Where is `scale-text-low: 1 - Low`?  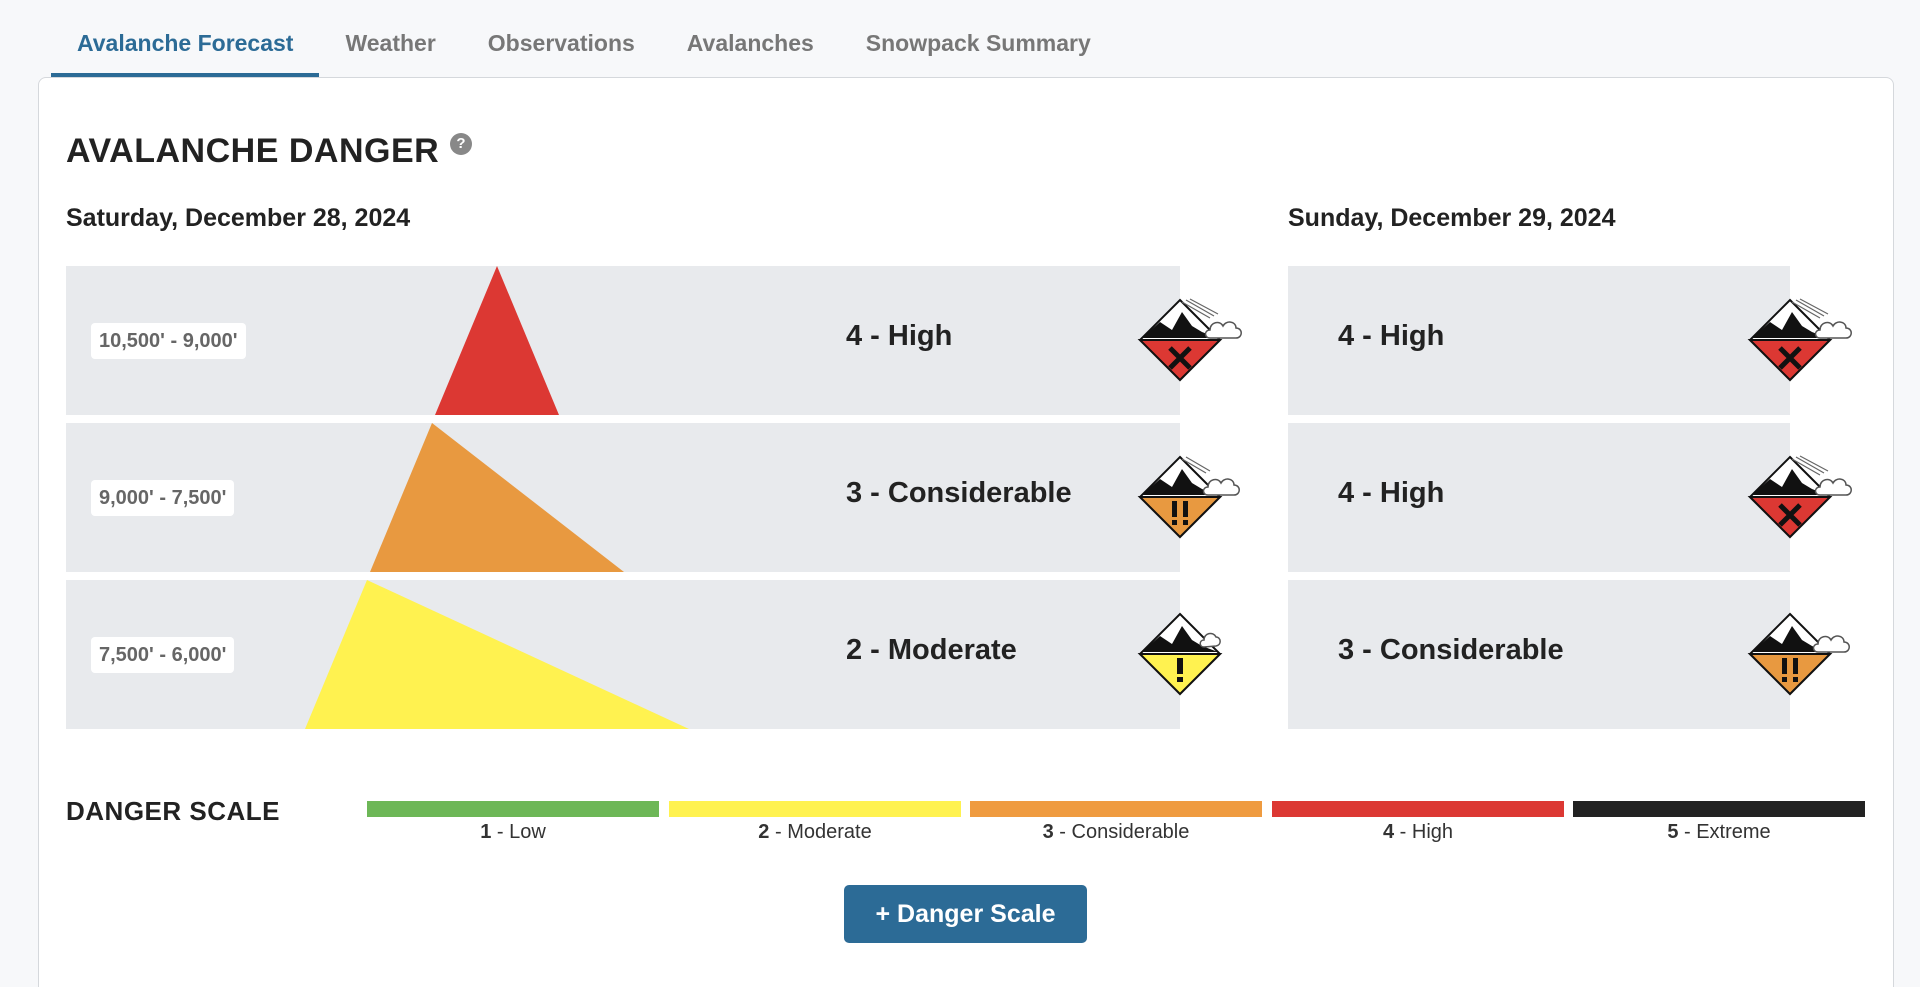 scale-text-low: 1 - Low is located at coordinates (513, 832).